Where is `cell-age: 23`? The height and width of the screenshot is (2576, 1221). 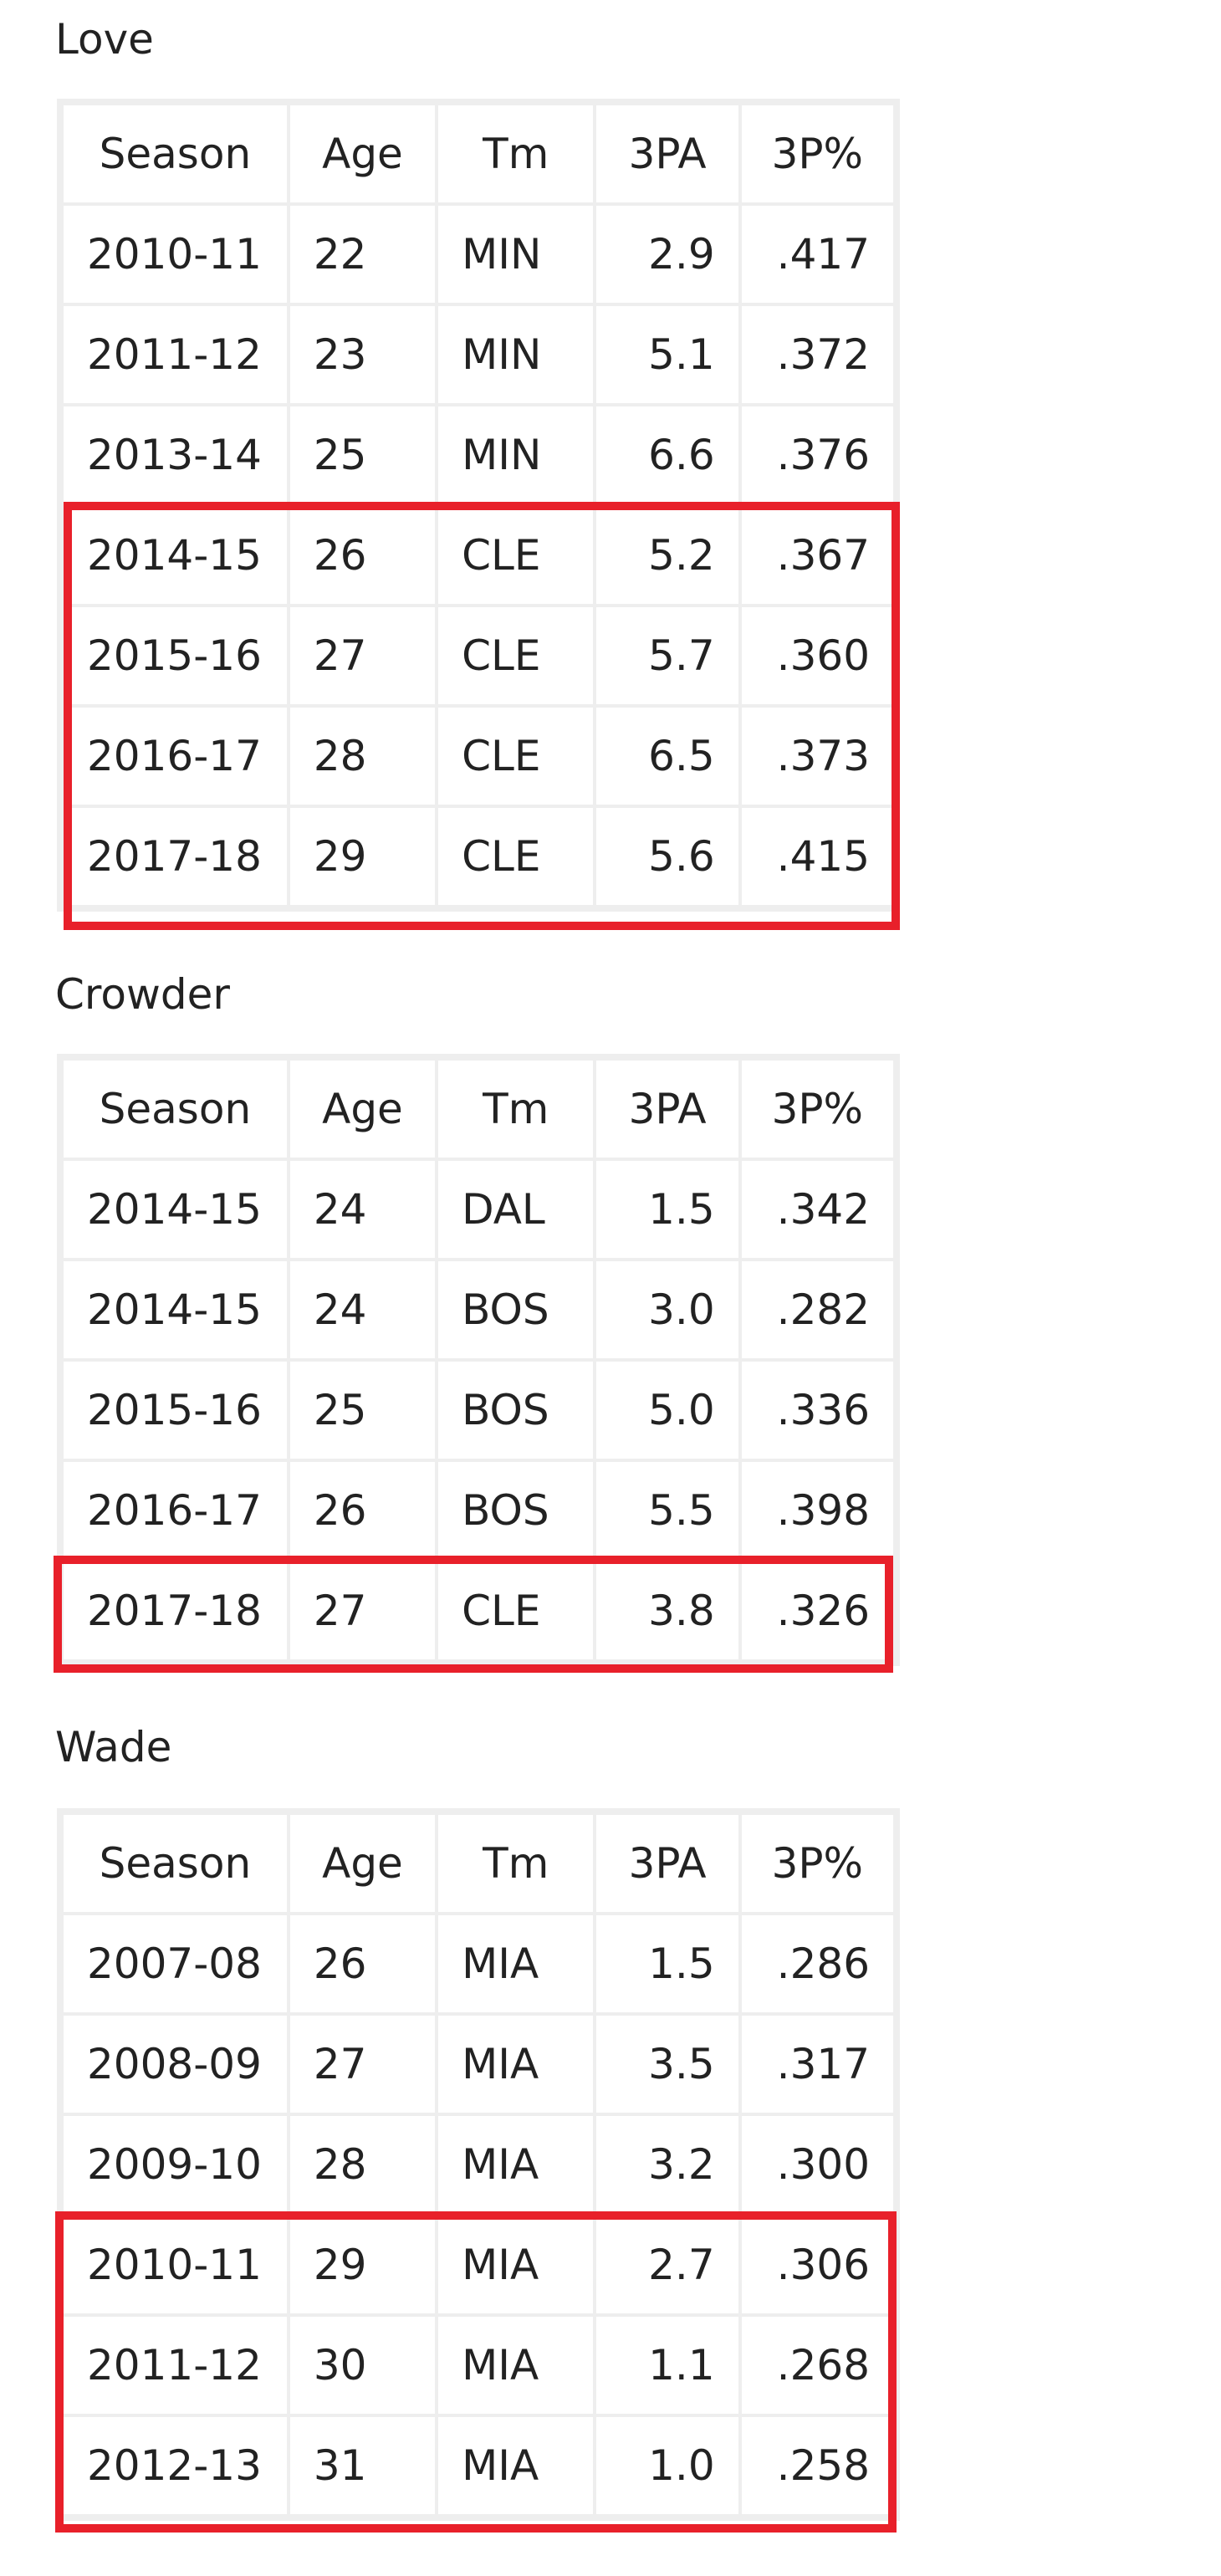 cell-age: 23 is located at coordinates (362, 354).